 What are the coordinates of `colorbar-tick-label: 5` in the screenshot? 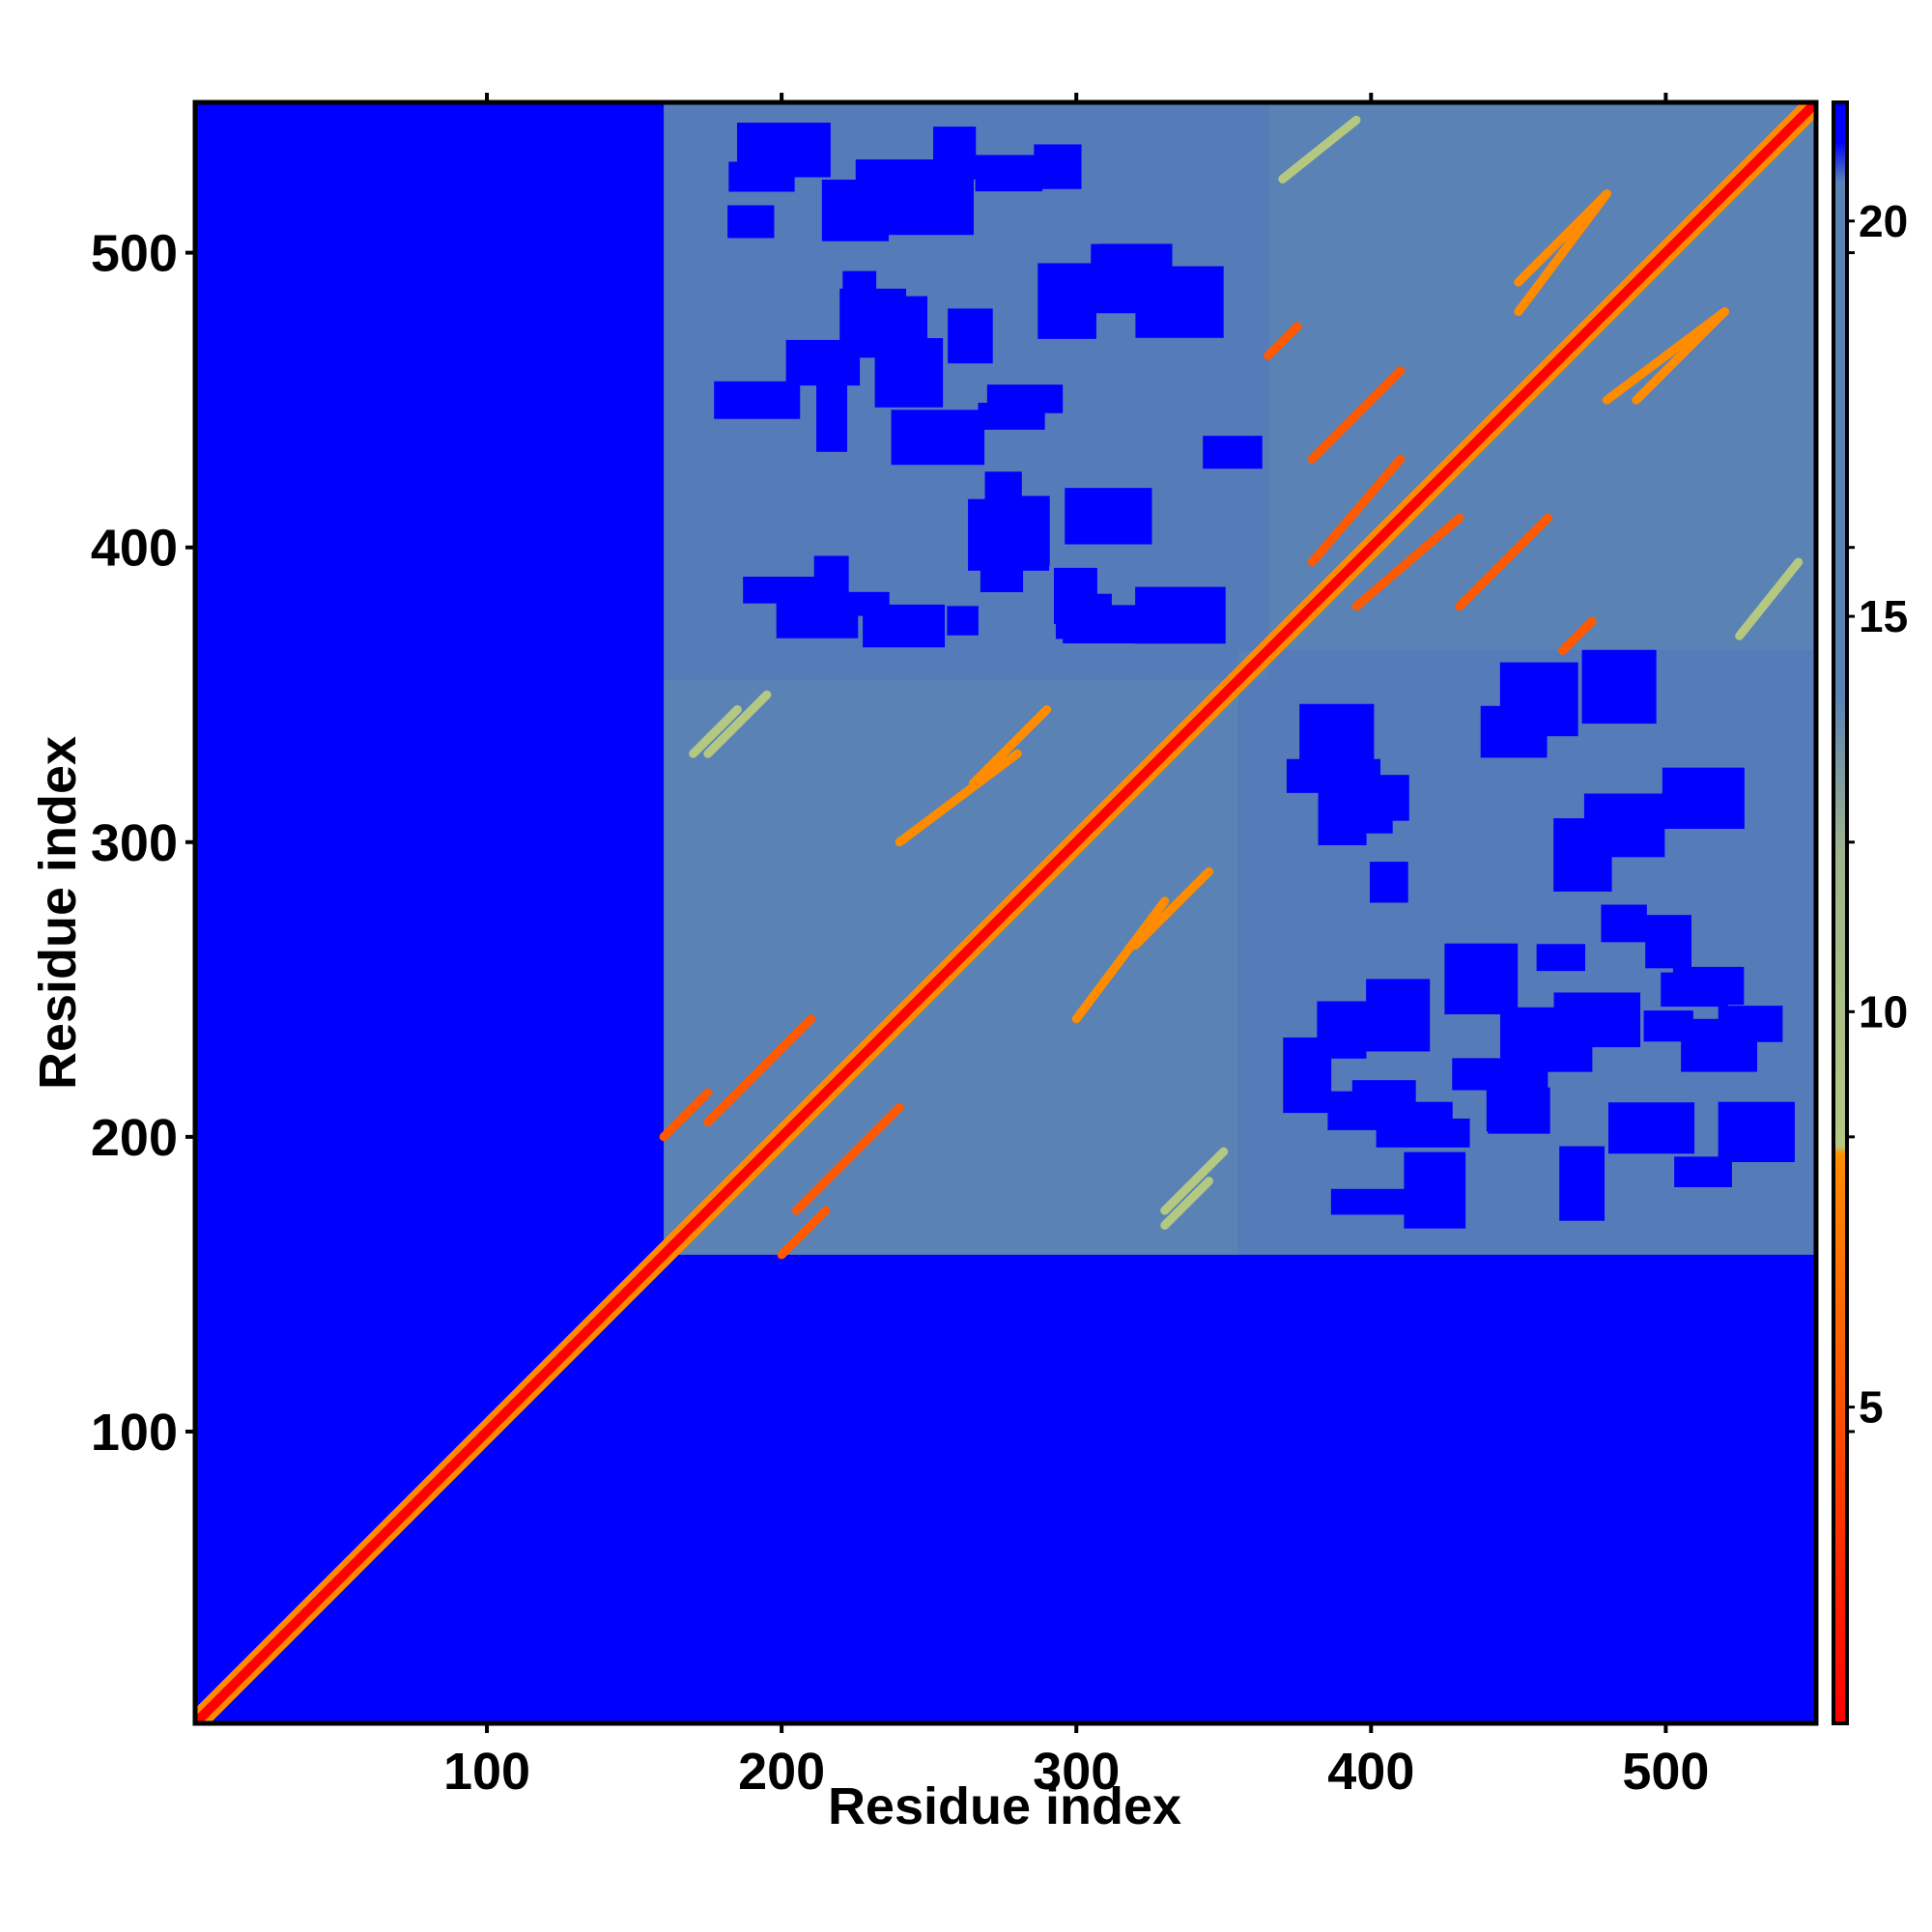 It's located at (1871, 1407).